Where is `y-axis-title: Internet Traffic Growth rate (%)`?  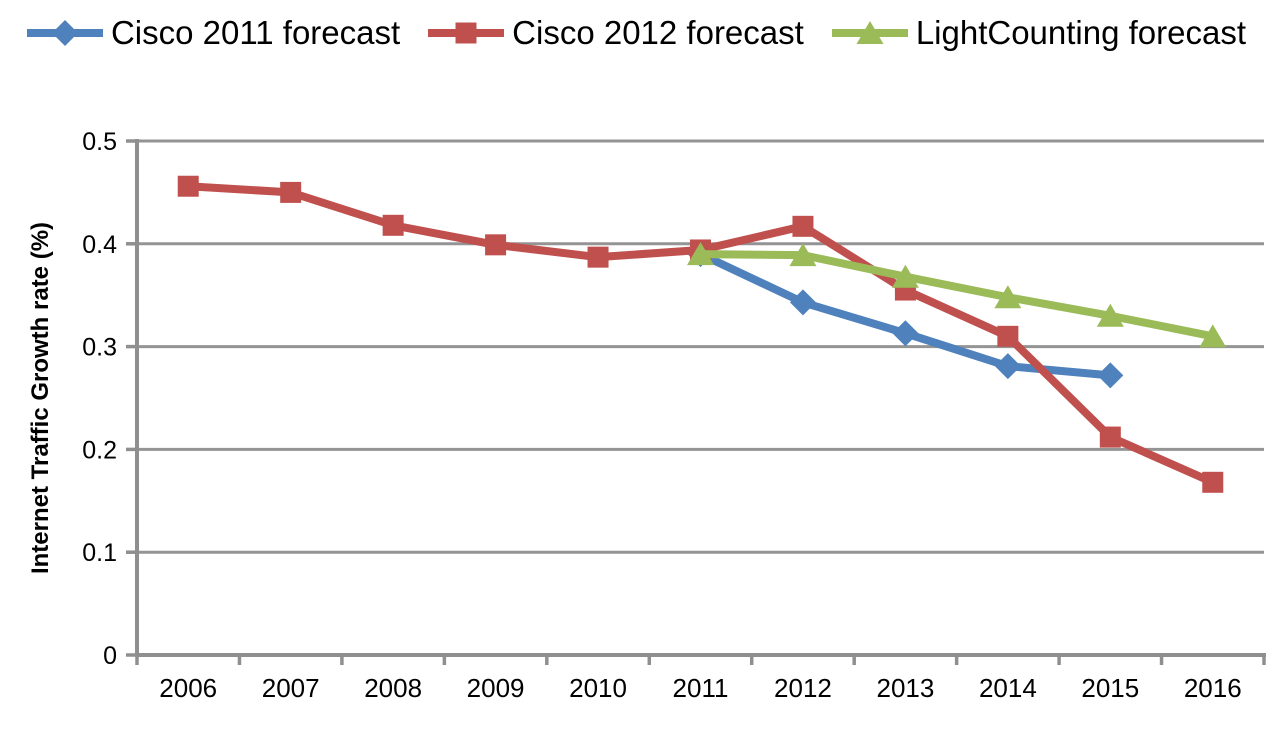
y-axis-title: Internet Traffic Growth rate (%) is located at coordinates (40, 398).